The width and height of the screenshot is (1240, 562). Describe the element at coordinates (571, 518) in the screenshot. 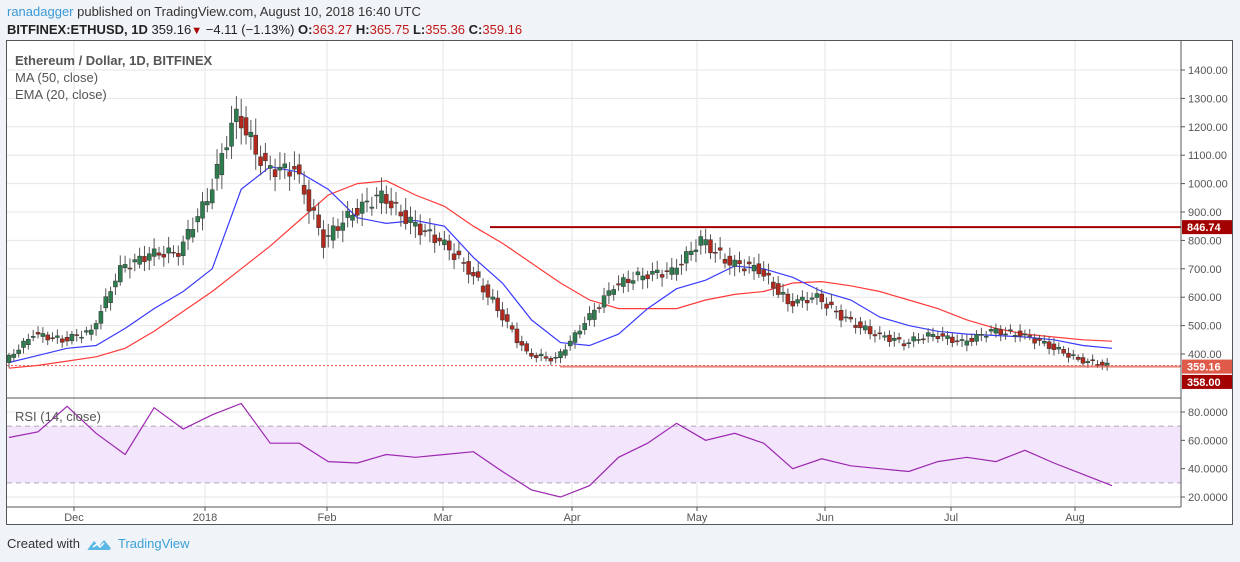

I see `svg-text: Apr` at that location.